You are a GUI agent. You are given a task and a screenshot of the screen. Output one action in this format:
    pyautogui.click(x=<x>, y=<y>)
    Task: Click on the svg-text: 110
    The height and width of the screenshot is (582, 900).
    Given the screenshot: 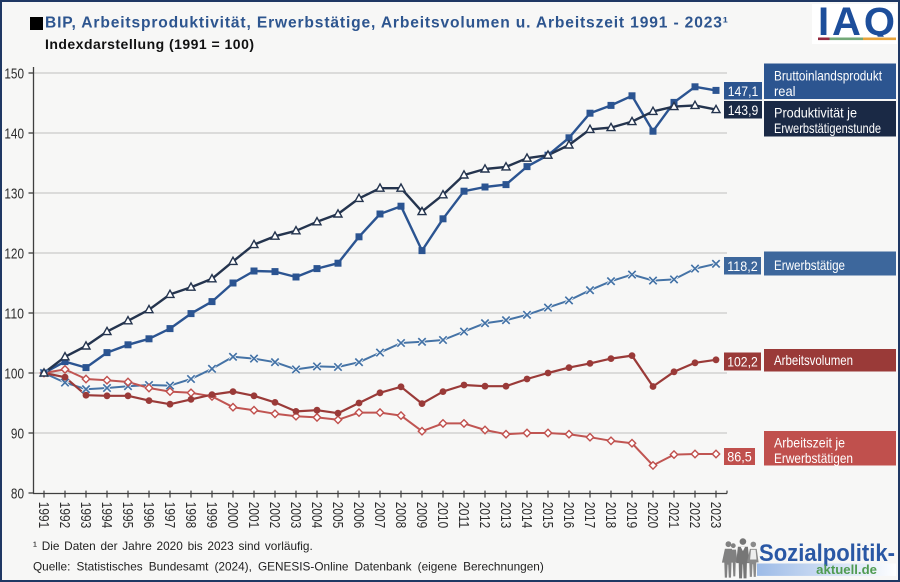 What is the action you would take?
    pyautogui.click(x=14, y=314)
    